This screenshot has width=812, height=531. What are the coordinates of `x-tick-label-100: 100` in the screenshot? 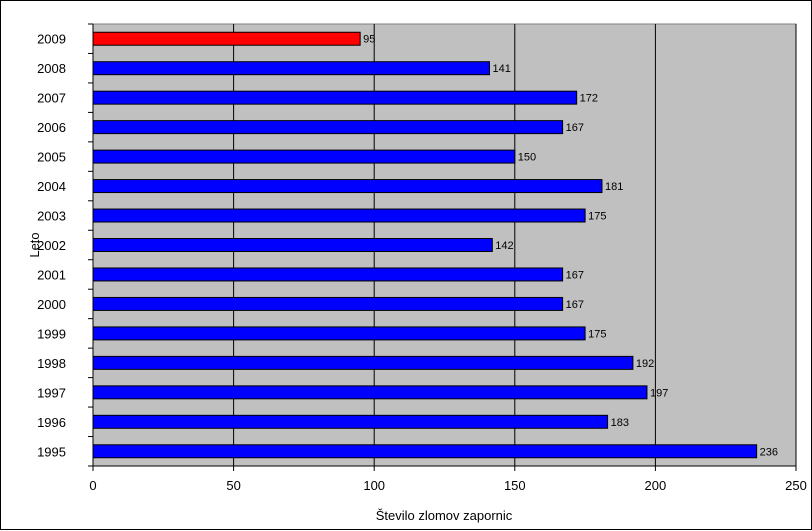 It's located at (374, 485).